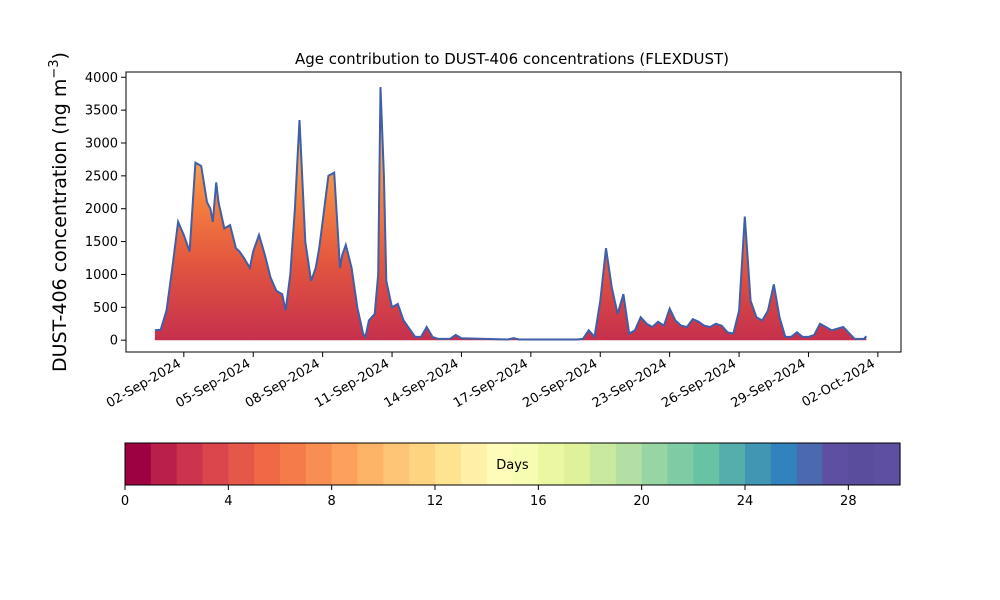 The height and width of the screenshot is (600, 1000). Describe the element at coordinates (125, 501) in the screenshot. I see `colorbar-tick-label: 0` at that location.